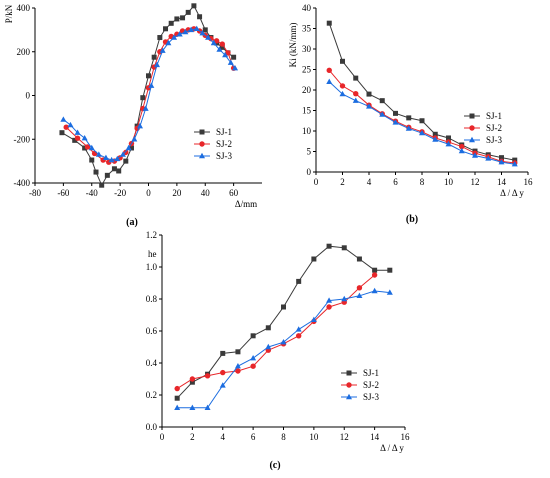  I want to click on x-tick-label: 12, so click(344, 437).